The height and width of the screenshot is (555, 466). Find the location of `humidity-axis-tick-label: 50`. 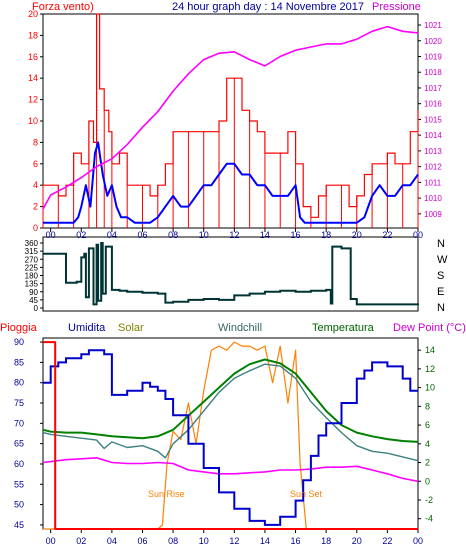

humidity-axis-tick-label: 50 is located at coordinates (19, 505).